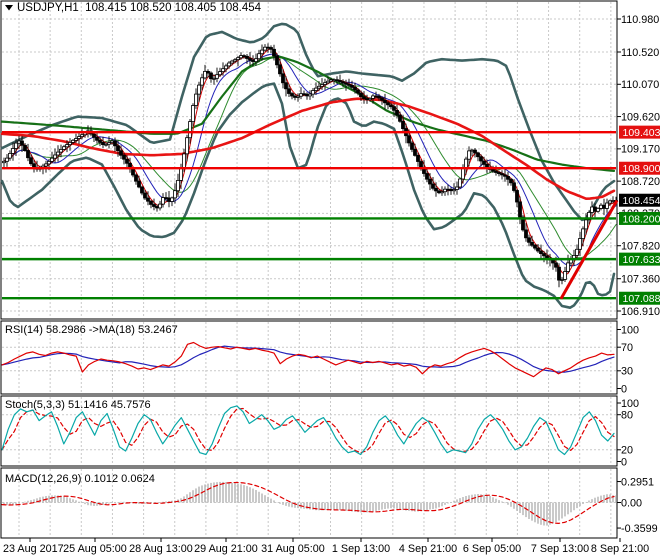 This screenshot has width=660, height=560. I want to click on macd-scale-label: -0.3599, so click(639, 529).